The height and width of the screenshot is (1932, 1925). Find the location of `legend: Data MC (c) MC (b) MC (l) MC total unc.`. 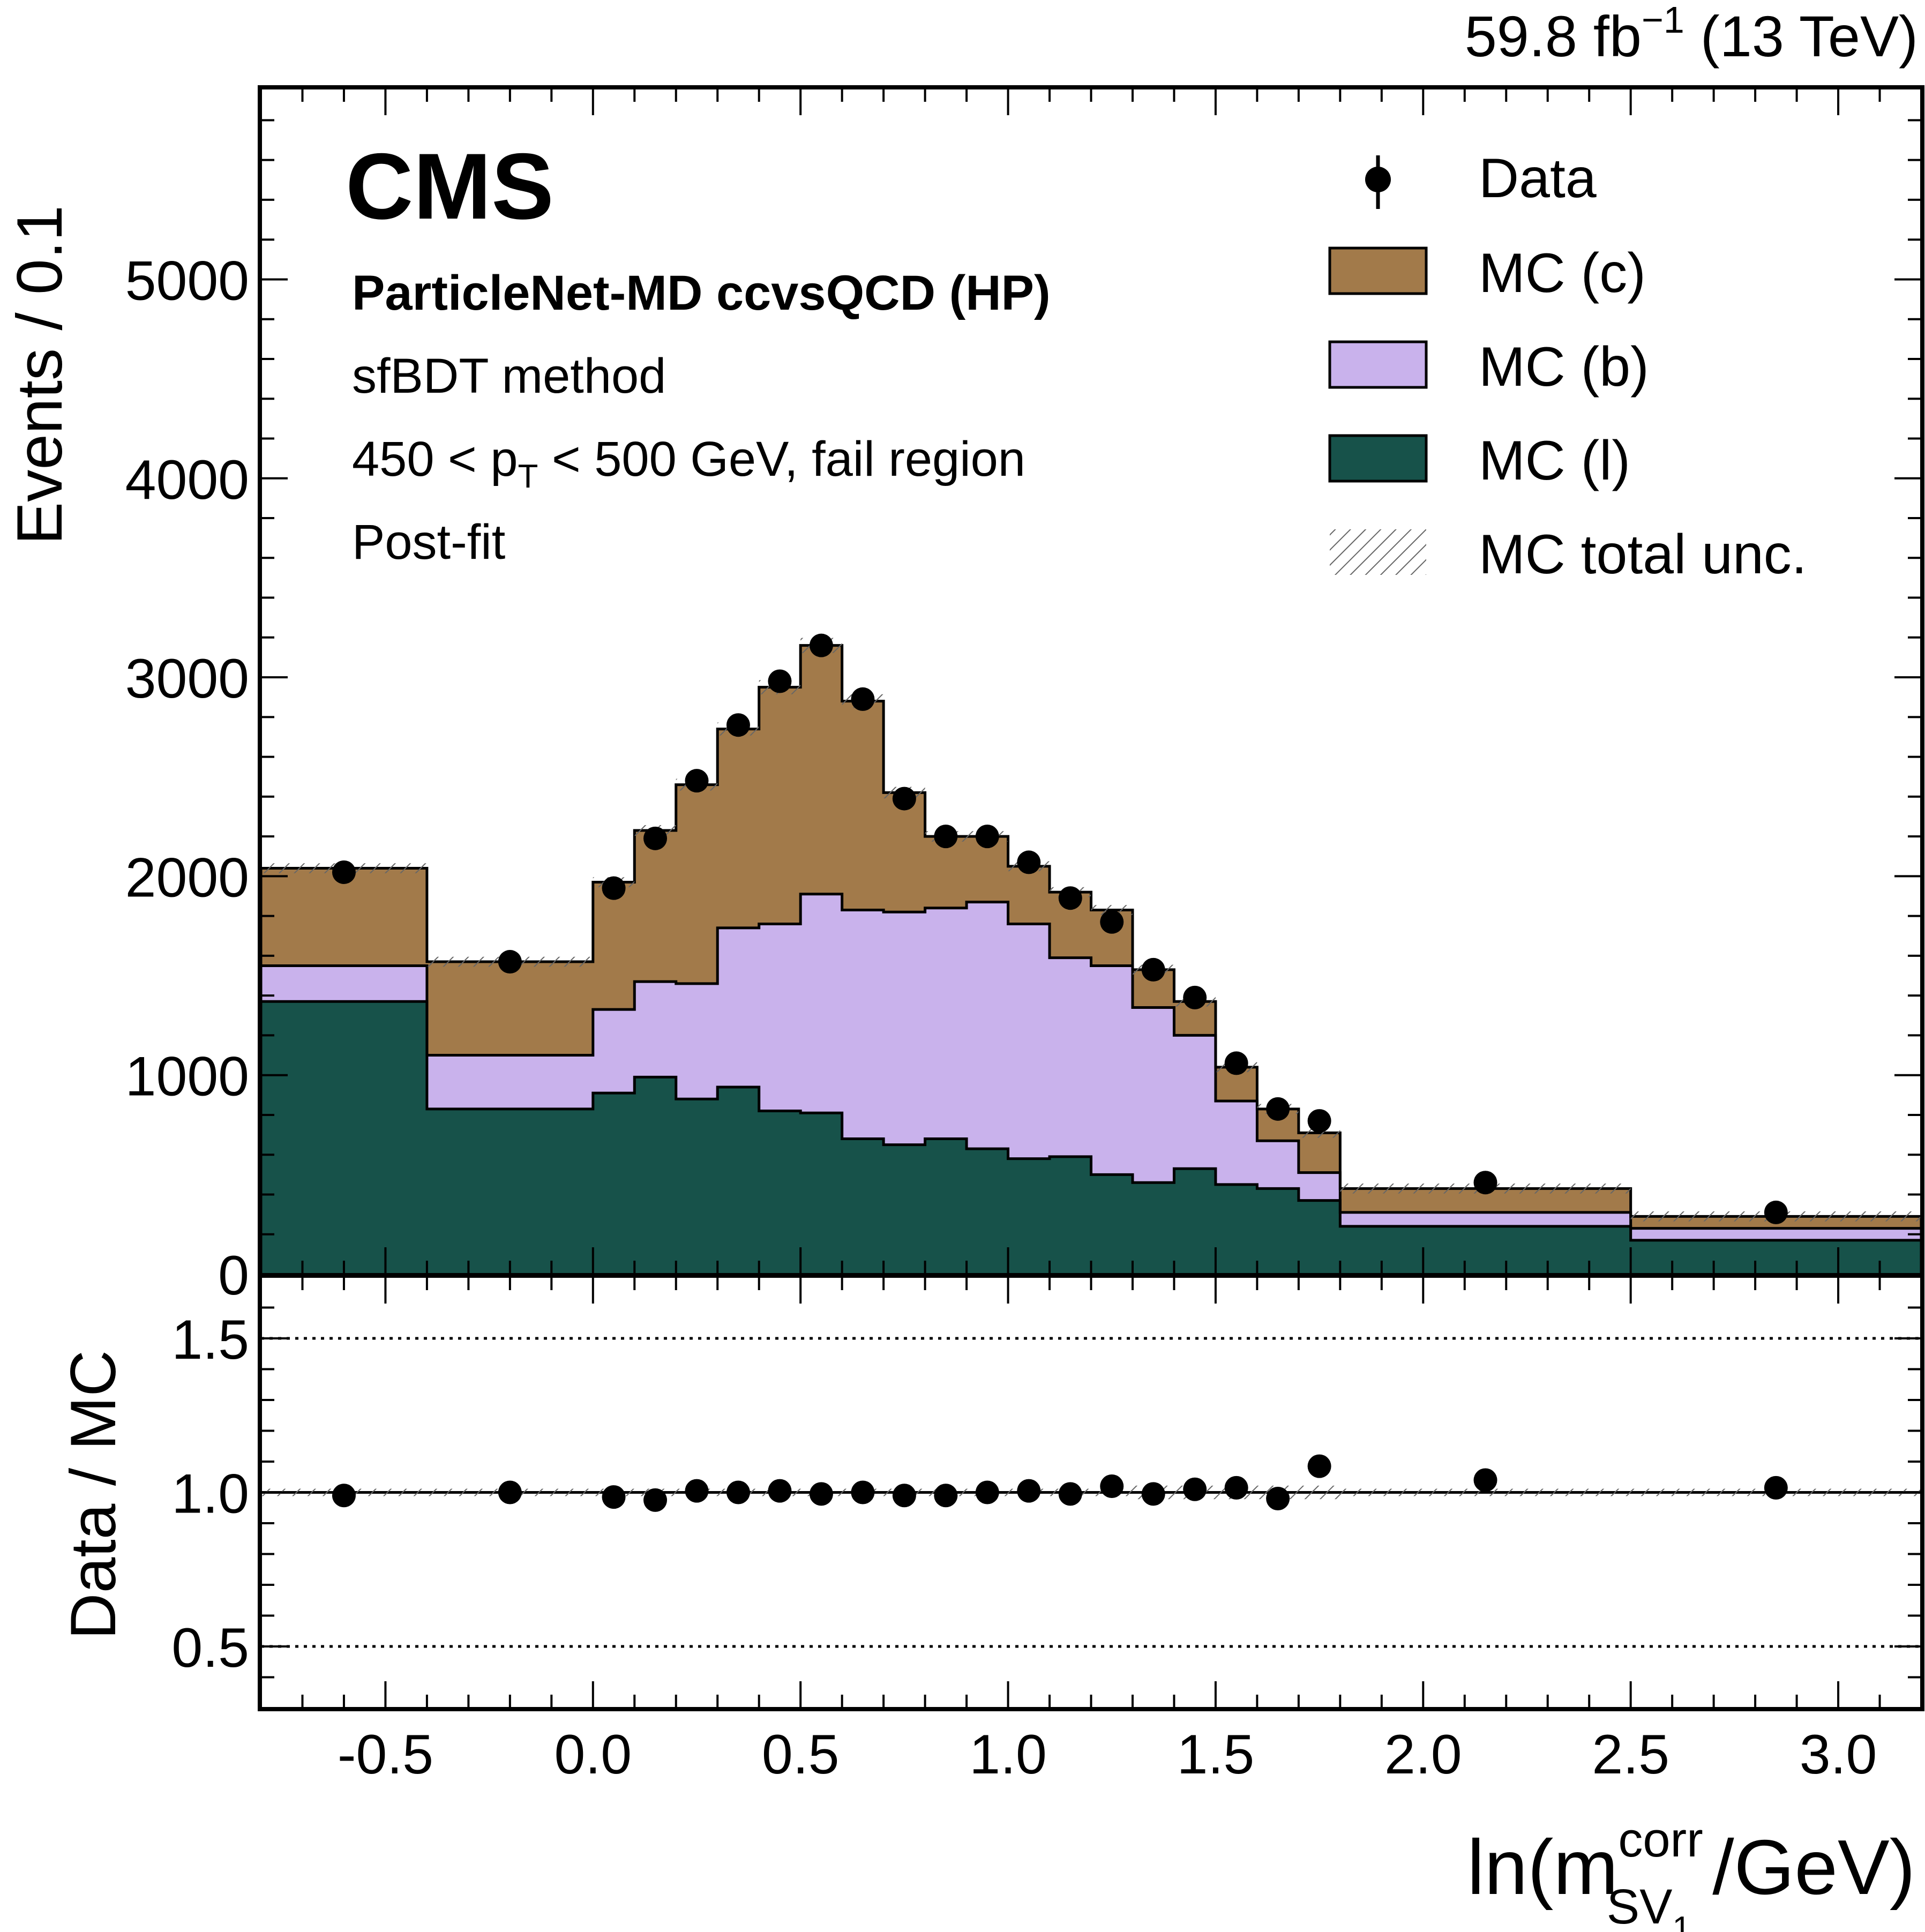

legend: Data MC (c) MC (b) MC (l) MC total unc. is located at coordinates (1567, 366).